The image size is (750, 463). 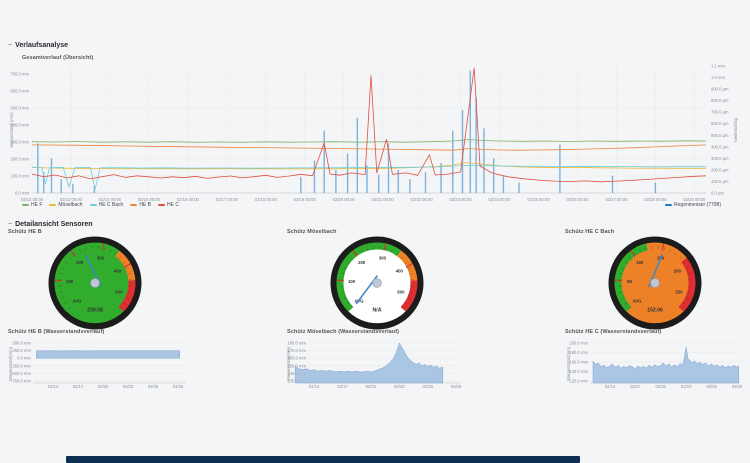 I want to click on svg-text: 160.0 mm, so click(x=578, y=362).